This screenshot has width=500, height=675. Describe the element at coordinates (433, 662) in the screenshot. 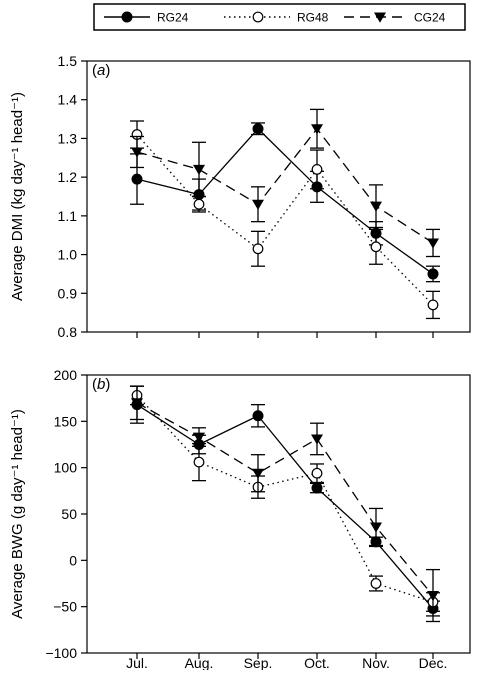

I see `x-tick-label: Dec.` at that location.